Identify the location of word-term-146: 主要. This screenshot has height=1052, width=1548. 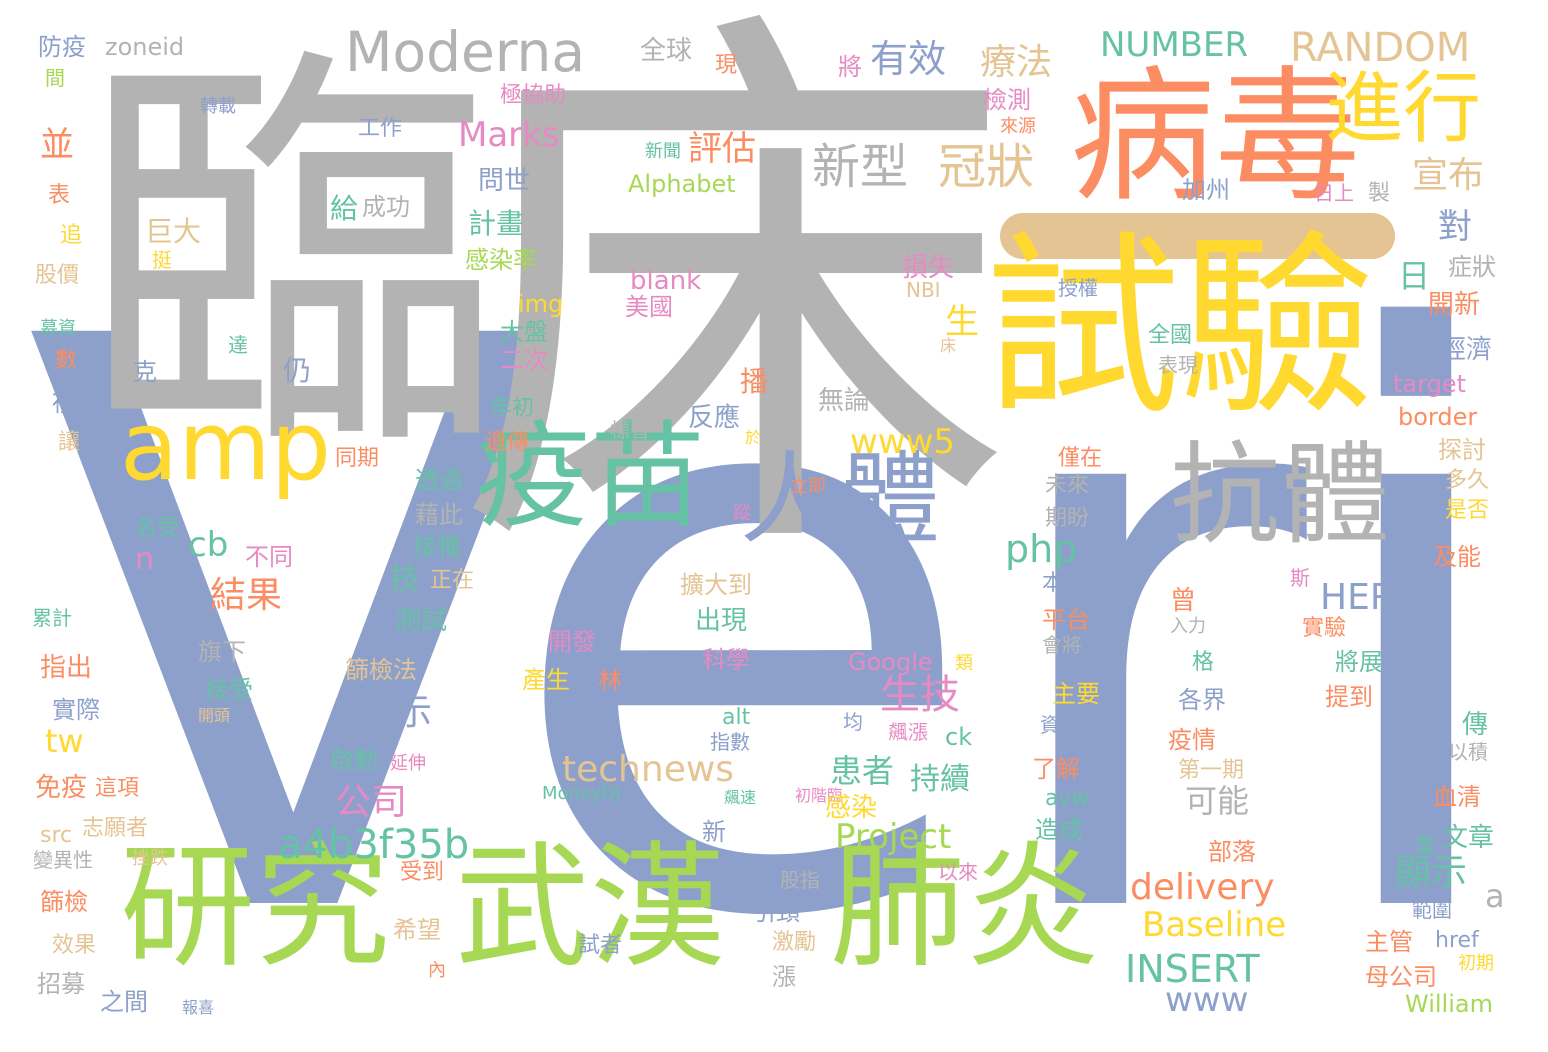
(1076, 694).